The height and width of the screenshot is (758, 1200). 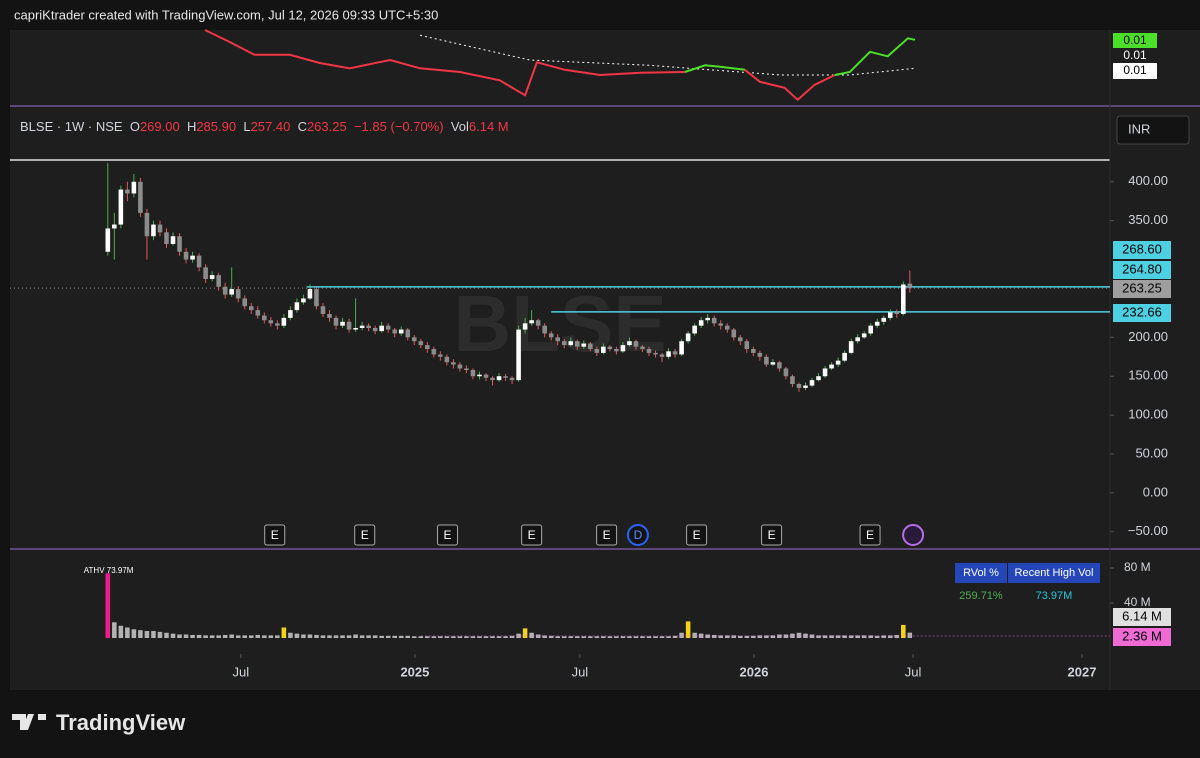 I want to click on indicator-label-box, so click(x=1135, y=71).